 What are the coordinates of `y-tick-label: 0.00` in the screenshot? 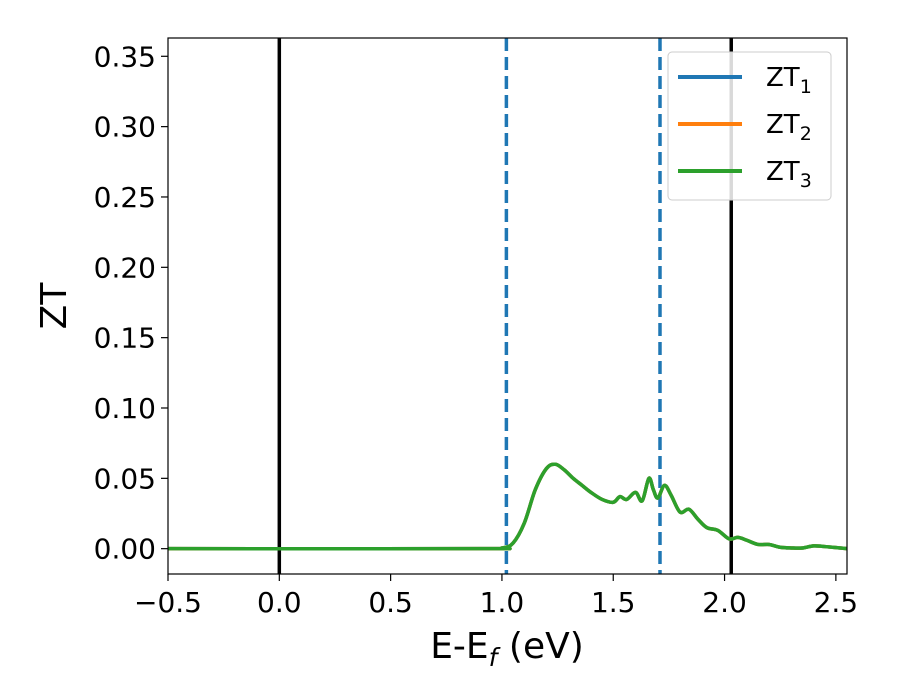 It's located at (125, 549).